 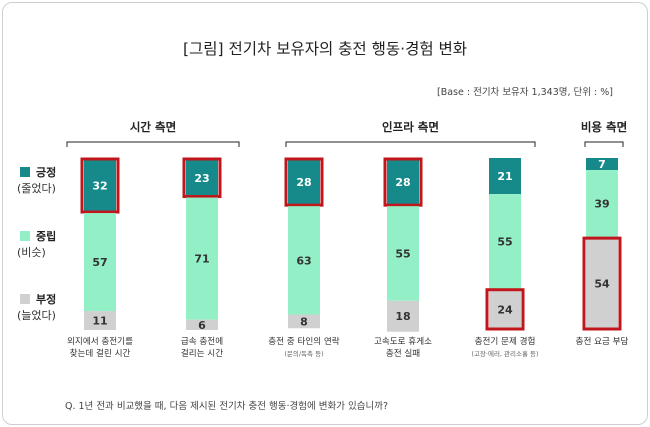 I want to click on legend-swatch-positive, so click(x=25, y=172).